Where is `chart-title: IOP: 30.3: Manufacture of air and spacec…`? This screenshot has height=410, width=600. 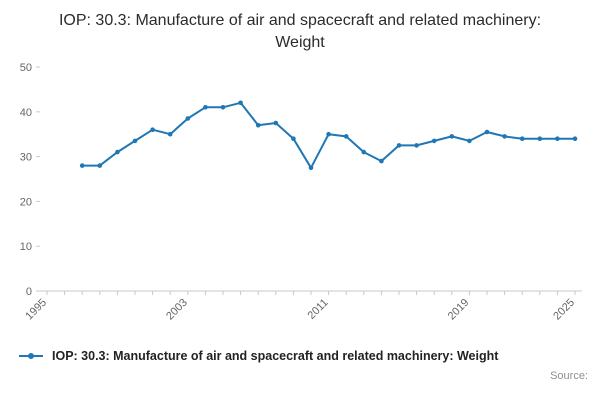
chart-title: IOP: 30.3: Manufacture of air and spacec… is located at coordinates (300, 31).